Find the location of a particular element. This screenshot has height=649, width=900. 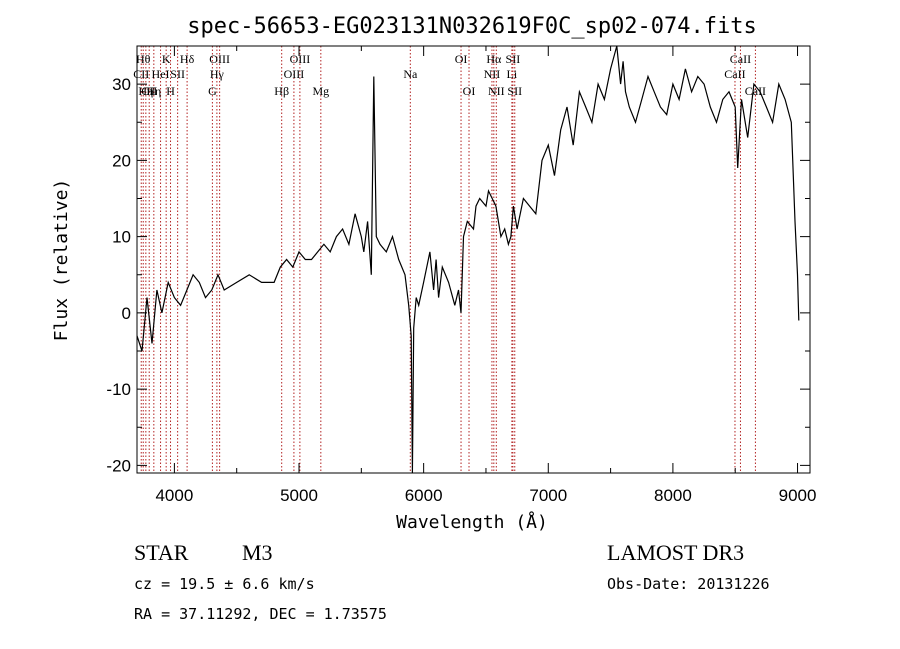

x-tick-label-5000: 5000 is located at coordinates (299, 495).